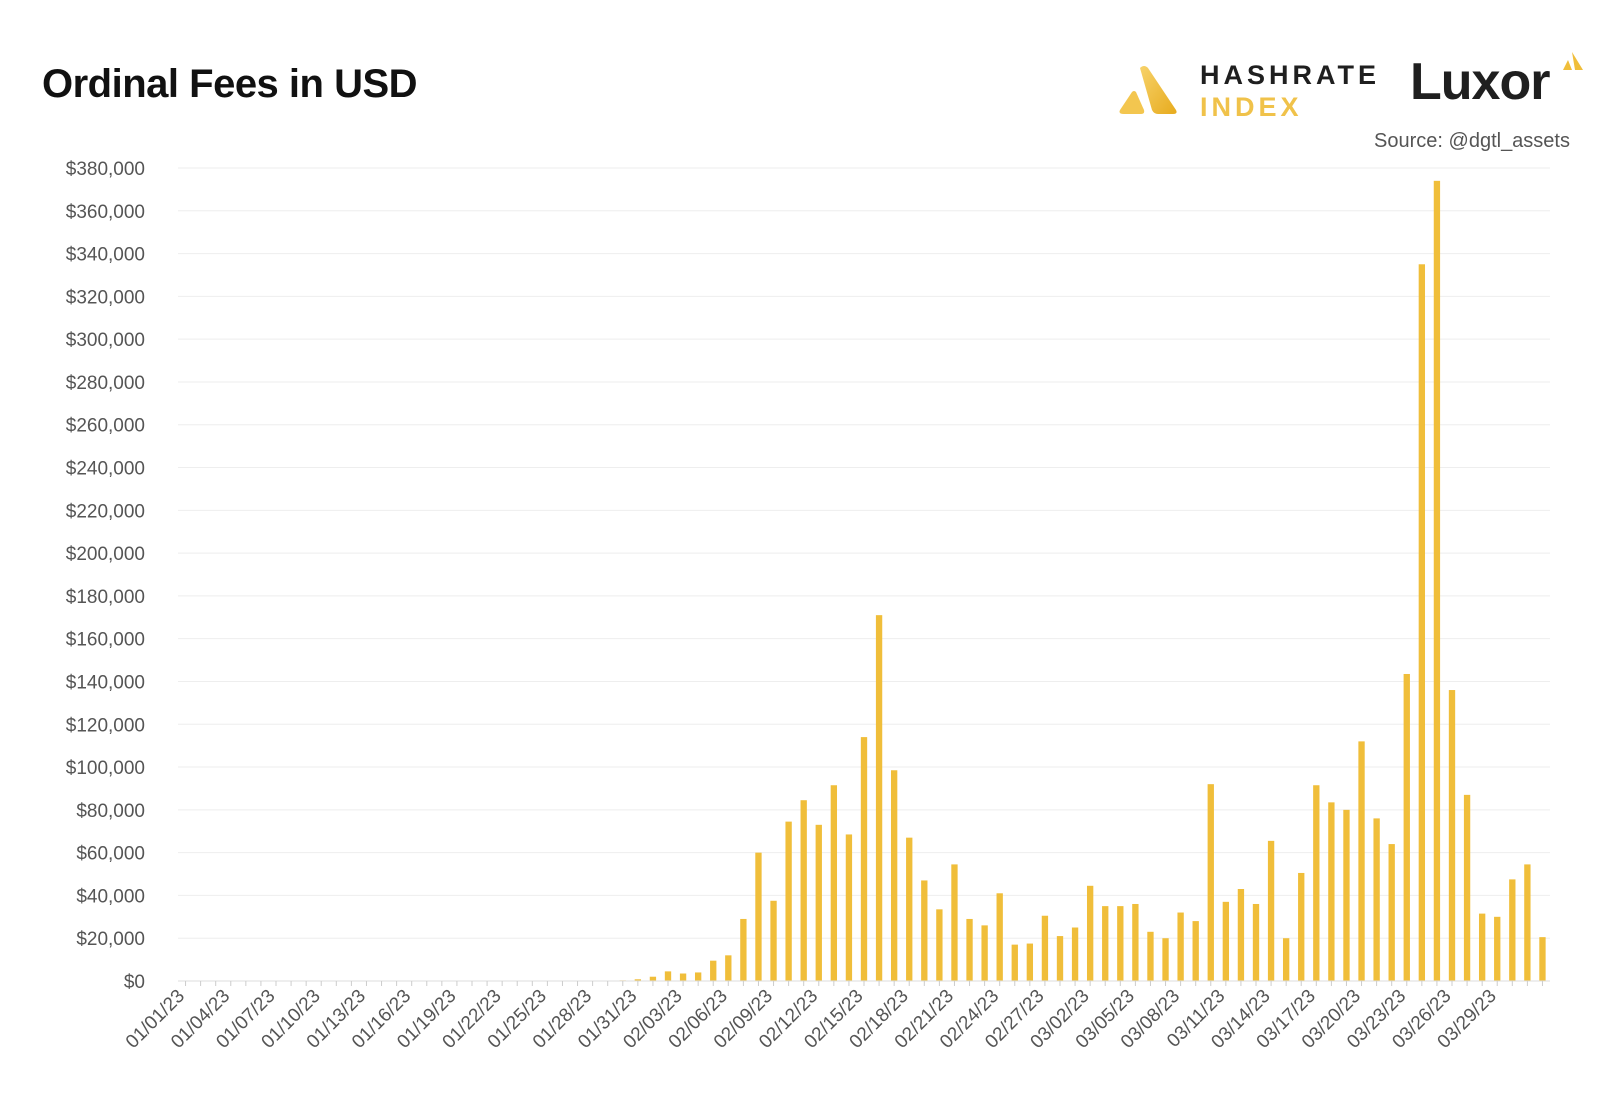 Image resolution: width=1624 pixels, height=1093 pixels. I want to click on hashrate-index-icon, so click(1148, 90).